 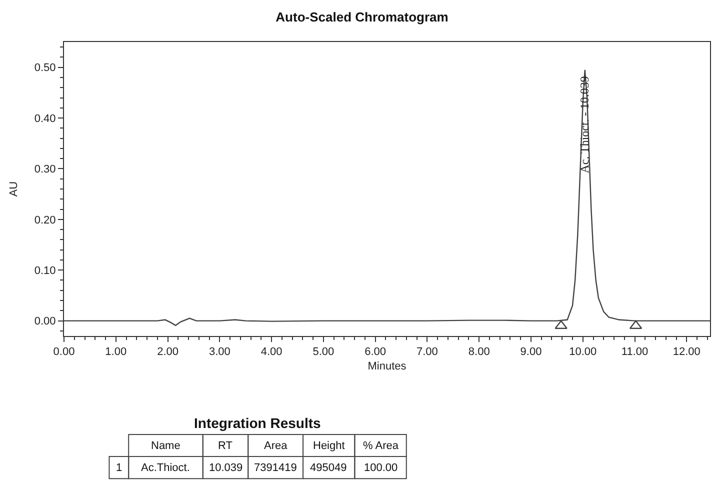 What do you see at coordinates (45, 68) in the screenshot?
I see `y-tick-label: 0.50` at bounding box center [45, 68].